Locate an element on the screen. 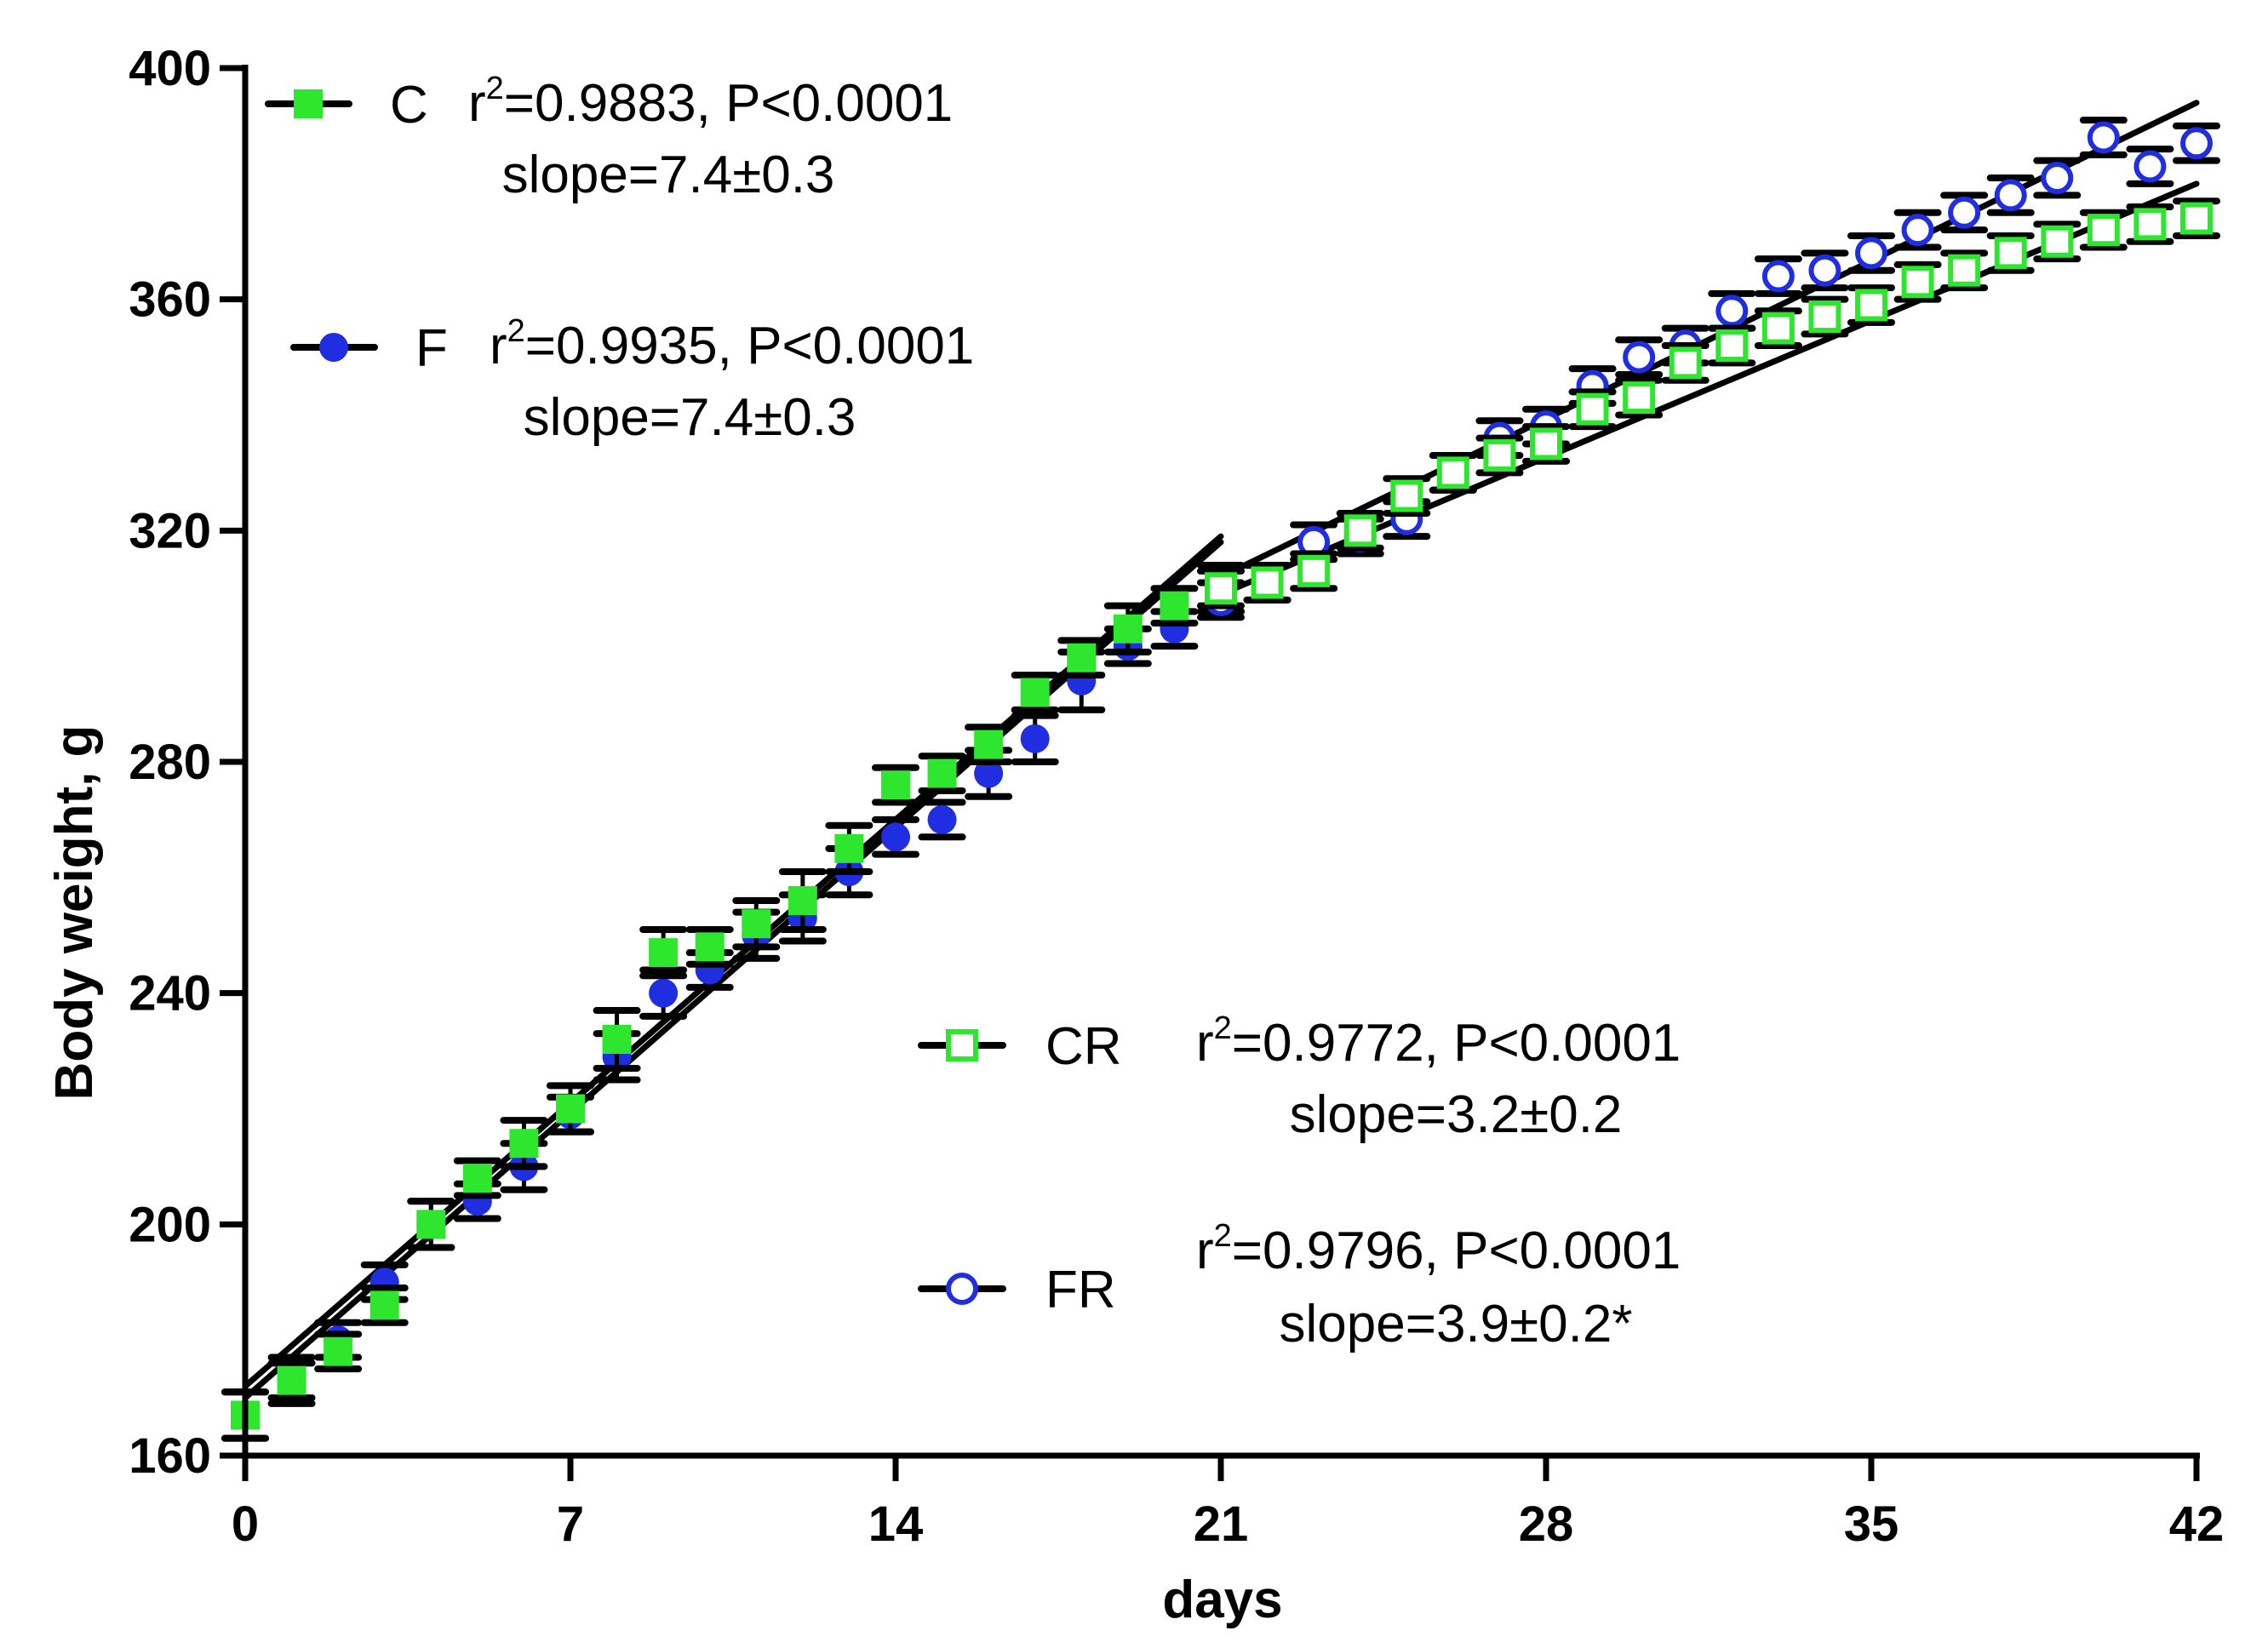 The height and width of the screenshot is (1648, 2268). legend-entry-fr: FR r2=0.9796, P<0.0001 slope=3.9±0.2* is located at coordinates (1299, 1285).